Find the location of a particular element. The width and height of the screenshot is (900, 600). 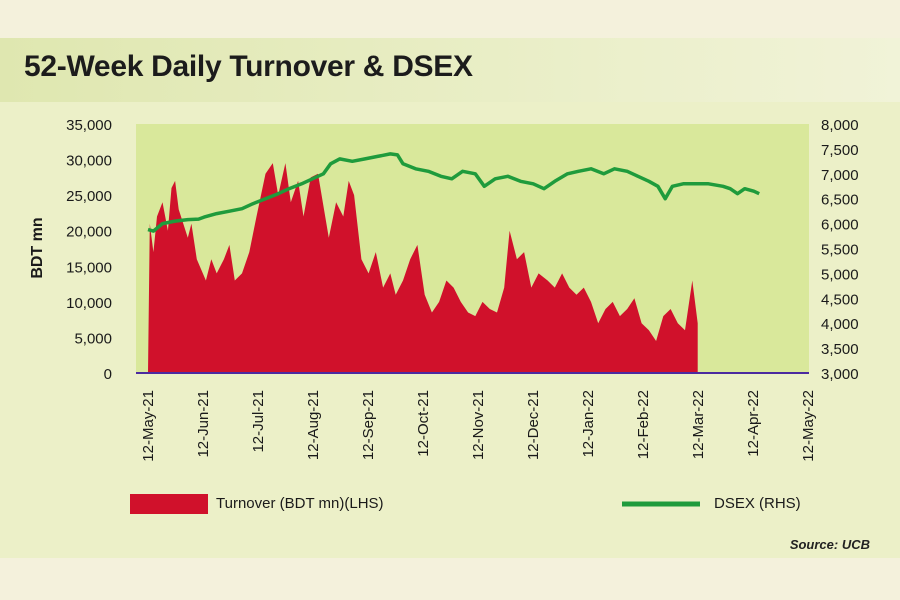

right-y-tick-label: 3,000 is located at coordinates (840, 374).